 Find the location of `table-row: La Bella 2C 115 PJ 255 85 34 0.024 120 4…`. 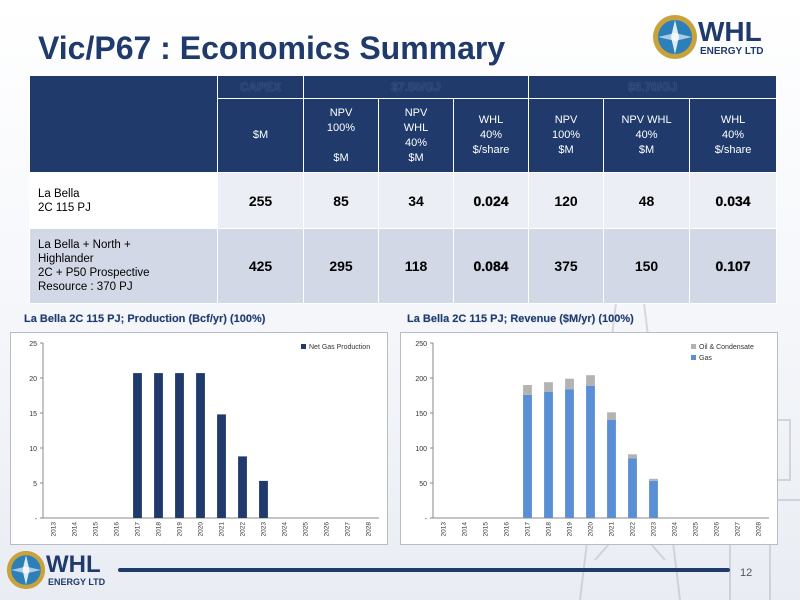

table-row: La Bella 2C 115 PJ 255 85 34 0.024 120 4… is located at coordinates (403, 200).